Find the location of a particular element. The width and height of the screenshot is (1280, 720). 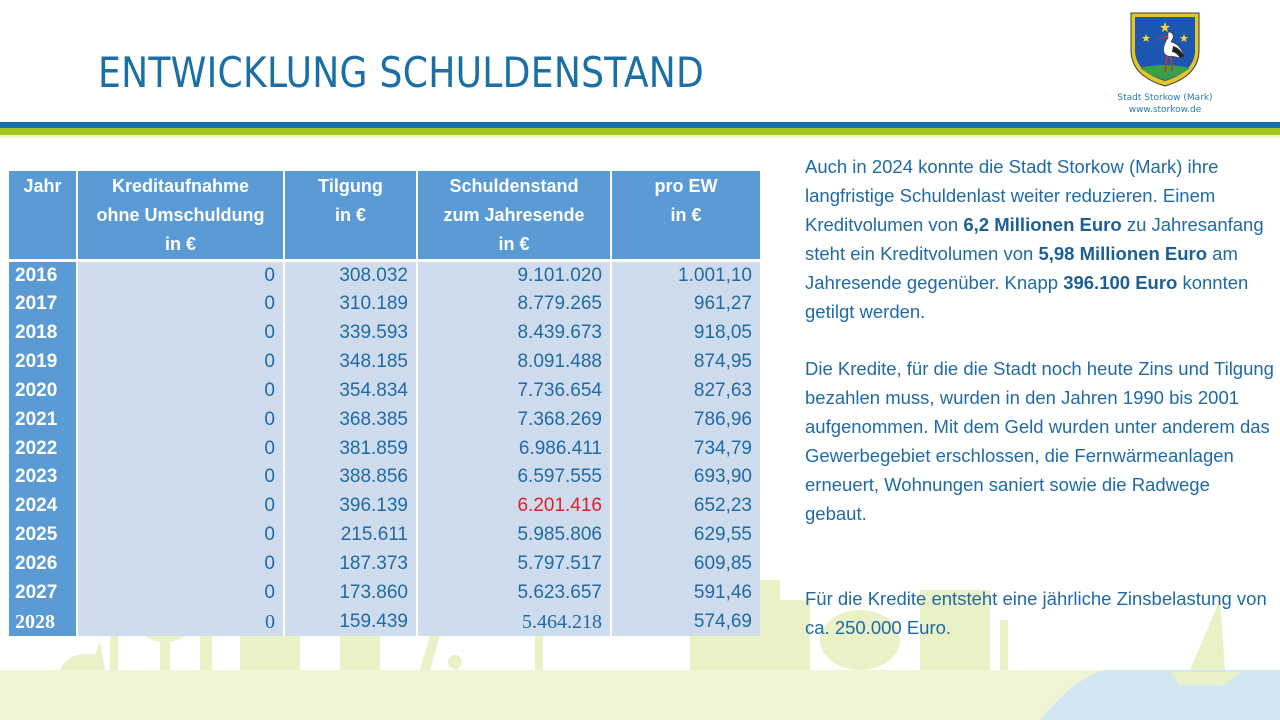

cell-pro-ew: 609,85 is located at coordinates (685, 564).